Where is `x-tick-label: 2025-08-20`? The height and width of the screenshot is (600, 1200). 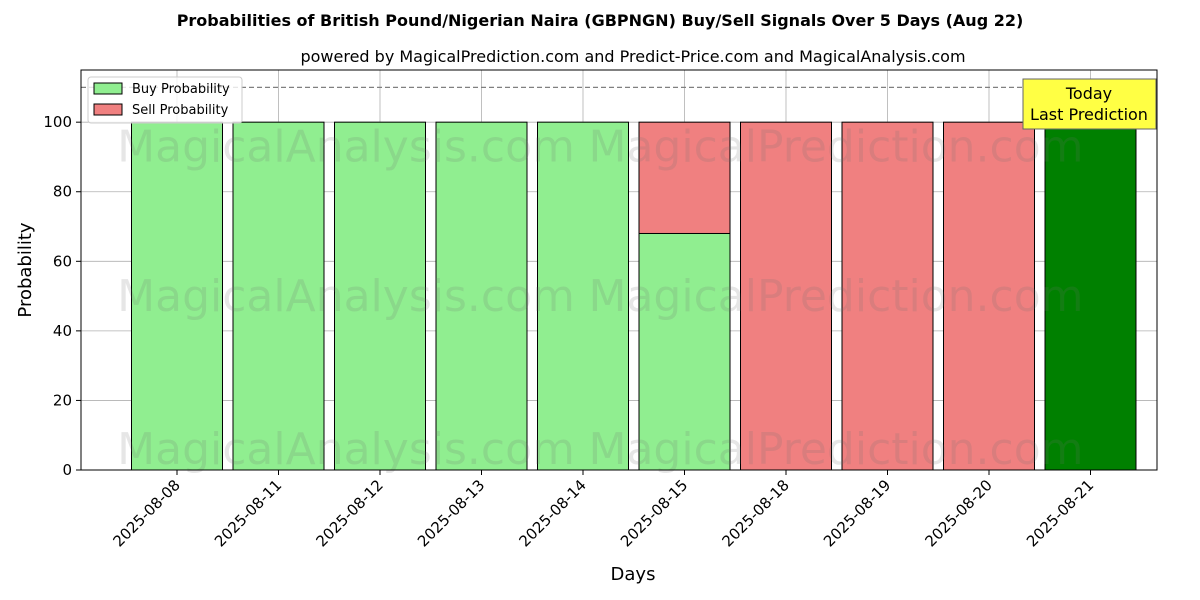 x-tick-label: 2025-08-20 is located at coordinates (958, 513).